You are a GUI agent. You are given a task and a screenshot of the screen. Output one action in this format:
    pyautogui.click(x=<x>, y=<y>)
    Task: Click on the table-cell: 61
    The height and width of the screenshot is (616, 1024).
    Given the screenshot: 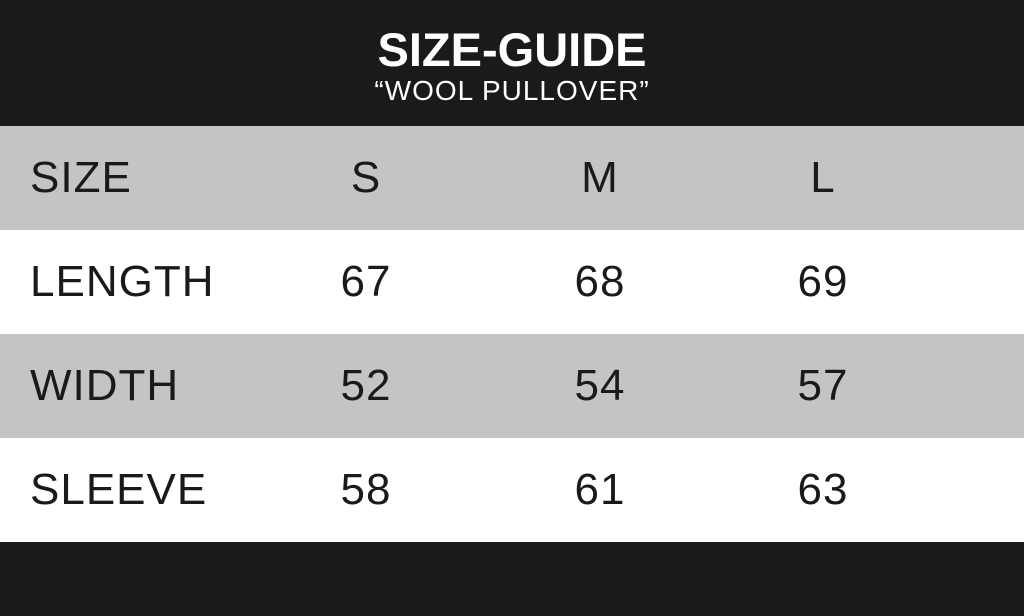 What is the action you would take?
    pyautogui.click(x=600, y=489)
    